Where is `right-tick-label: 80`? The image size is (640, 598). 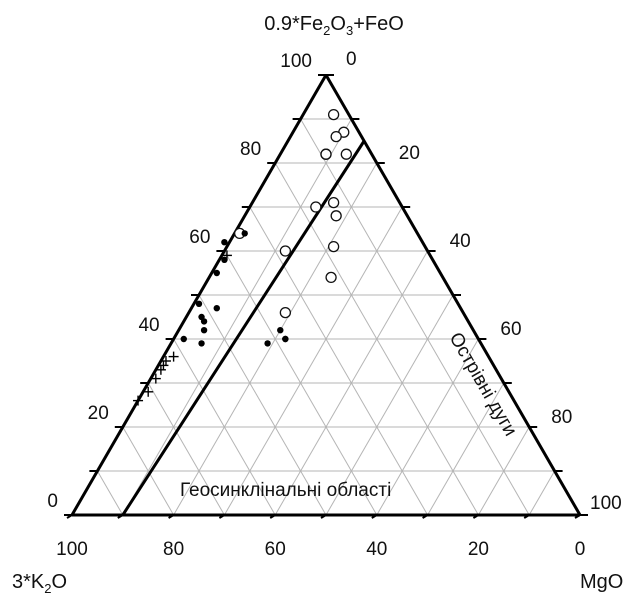
right-tick-label: 80 is located at coordinates (561, 417).